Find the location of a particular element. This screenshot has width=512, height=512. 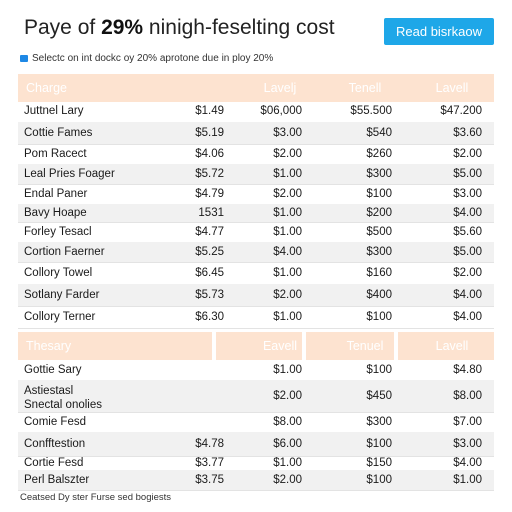

col-header-tenell: Tenell is located at coordinates (365, 88).